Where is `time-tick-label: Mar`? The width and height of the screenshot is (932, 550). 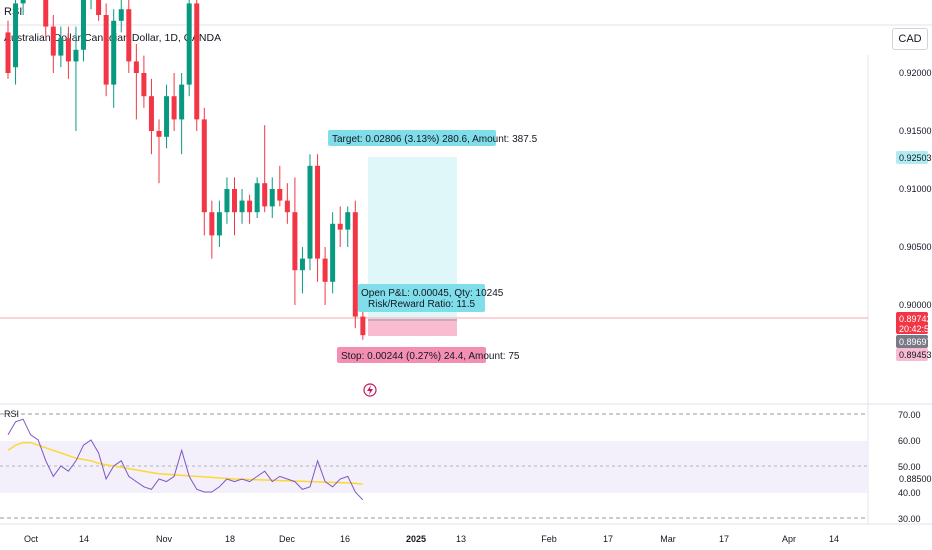
time-tick-label: Mar is located at coordinates (668, 539).